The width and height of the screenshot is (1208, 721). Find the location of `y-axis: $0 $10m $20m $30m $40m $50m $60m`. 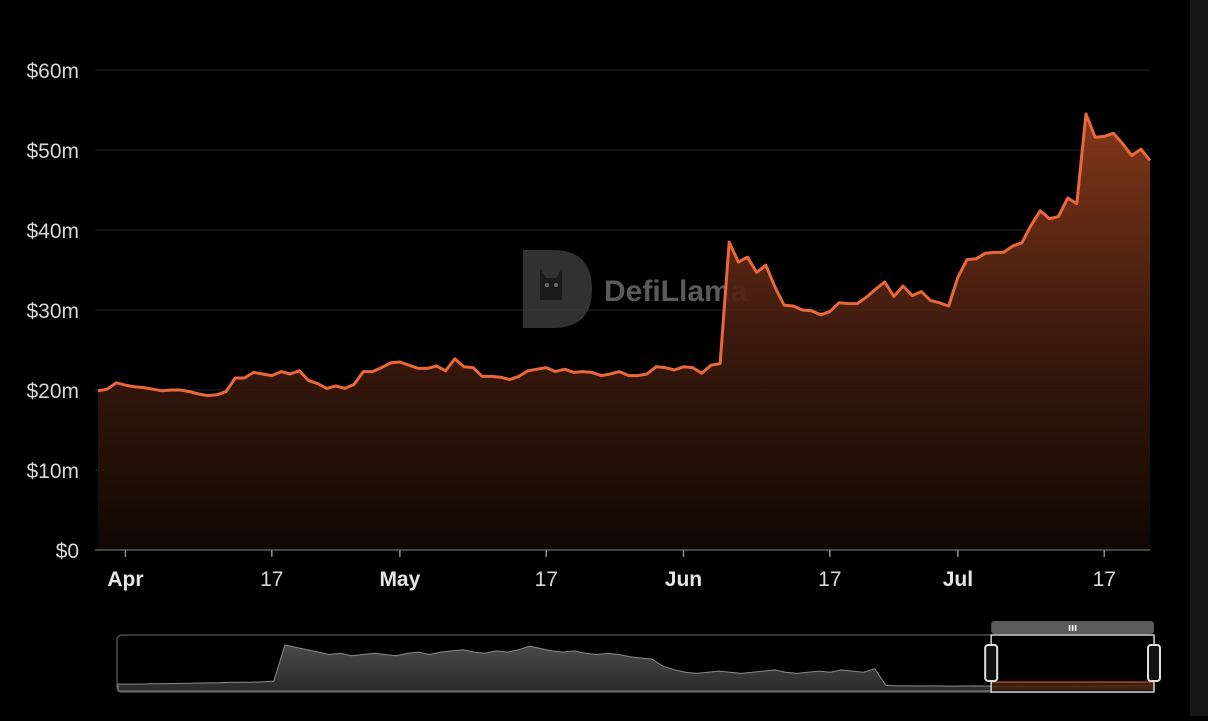

y-axis: $0 $10m $20m $30m $40m $50m $60m is located at coordinates (52, 311).